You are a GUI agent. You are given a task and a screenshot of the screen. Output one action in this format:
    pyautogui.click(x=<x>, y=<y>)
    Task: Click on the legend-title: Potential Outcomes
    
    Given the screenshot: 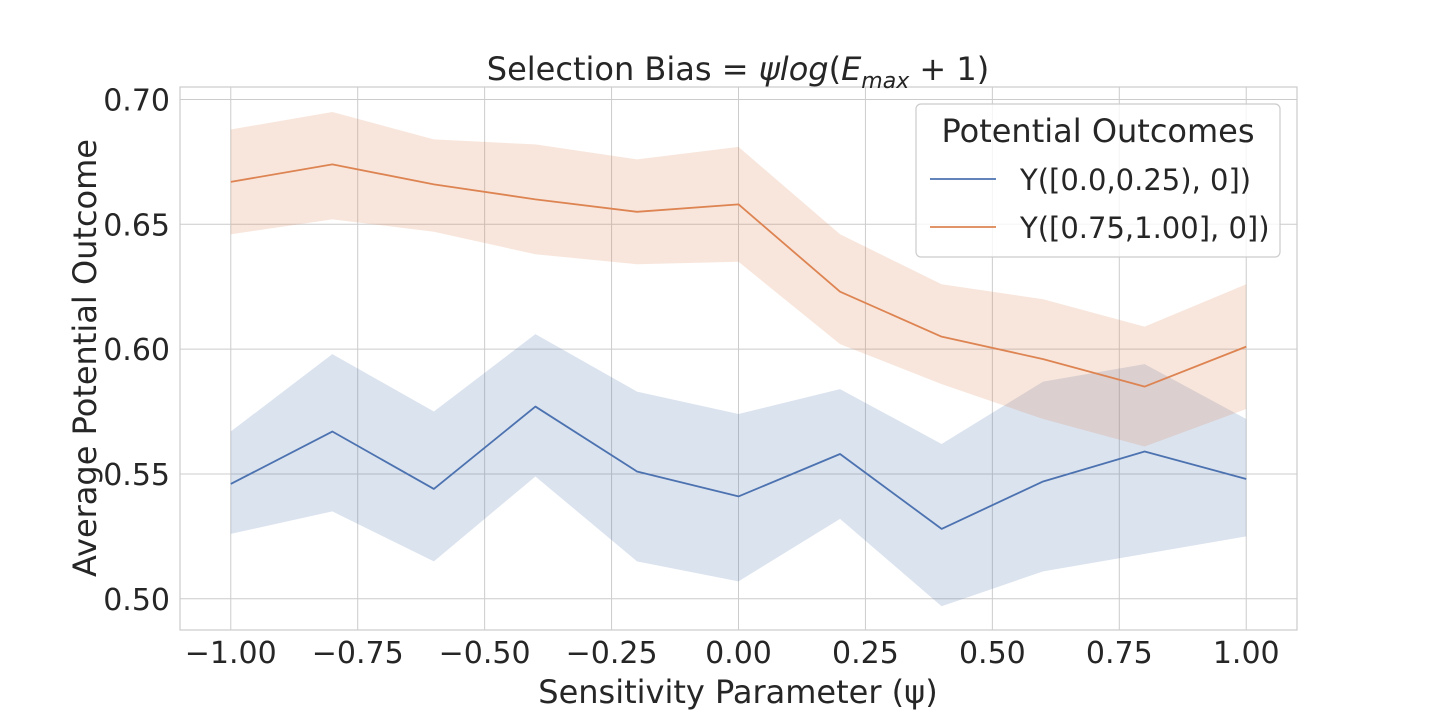 What is the action you would take?
    pyautogui.click(x=1097, y=131)
    